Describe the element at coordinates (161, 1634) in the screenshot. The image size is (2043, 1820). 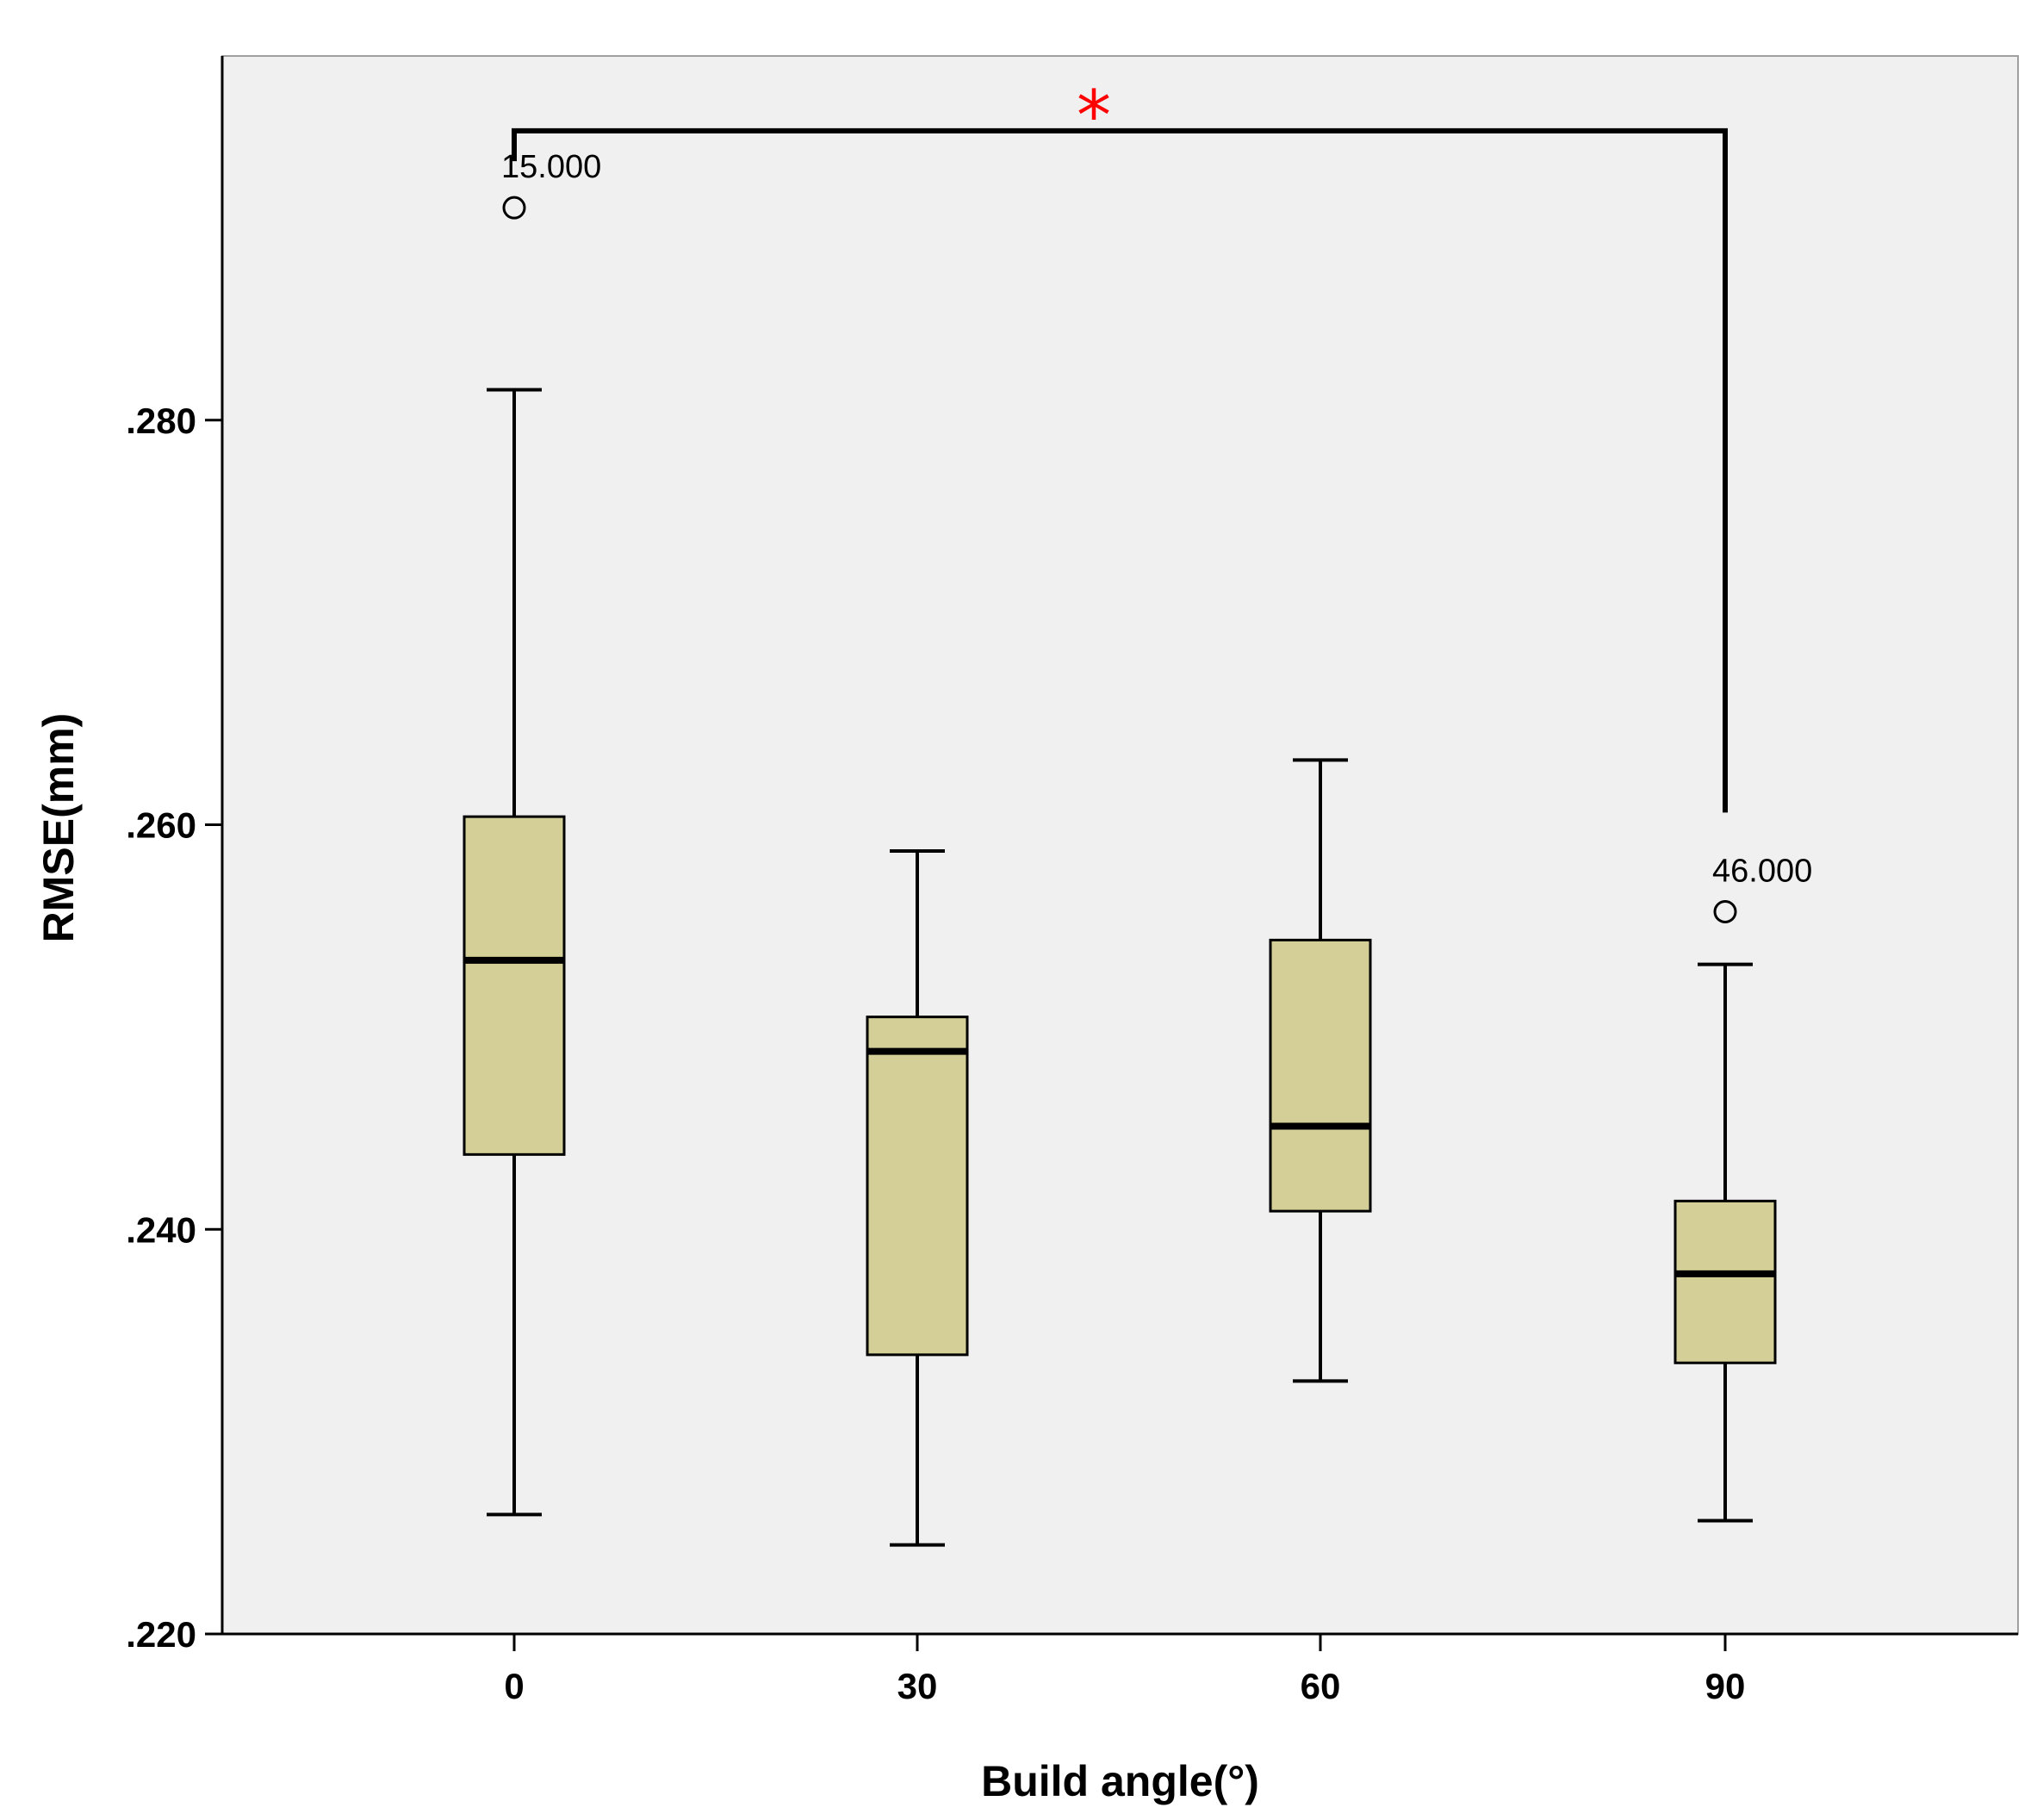
I see `y-tick-label: .220` at that location.